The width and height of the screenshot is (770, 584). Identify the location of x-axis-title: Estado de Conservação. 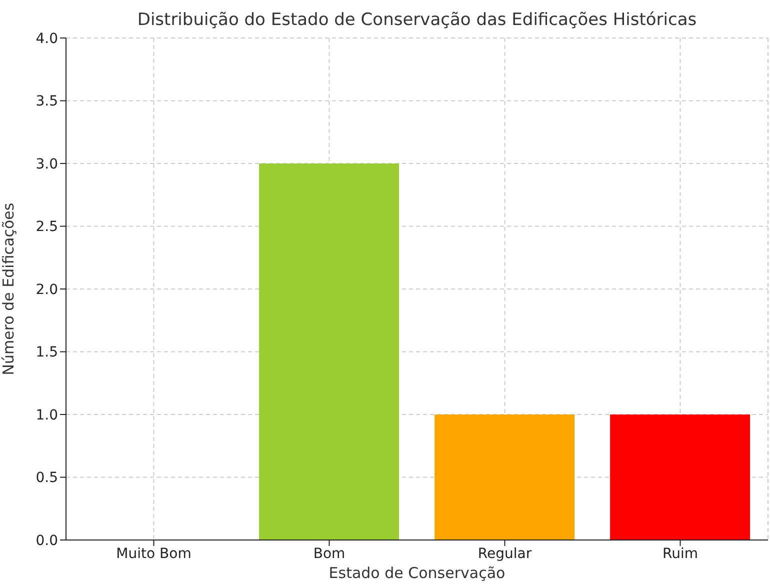
(417, 573).